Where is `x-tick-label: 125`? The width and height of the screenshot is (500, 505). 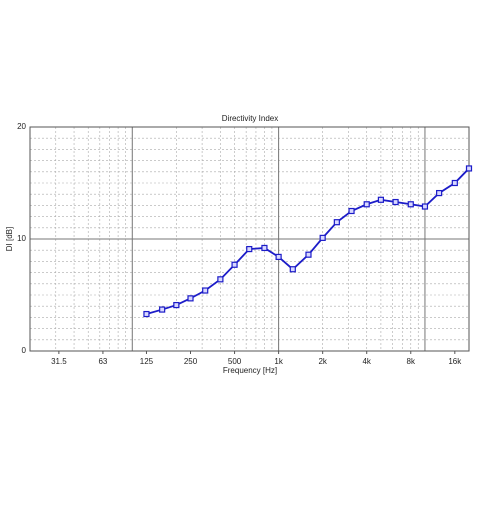 x-tick-label: 125 is located at coordinates (147, 361).